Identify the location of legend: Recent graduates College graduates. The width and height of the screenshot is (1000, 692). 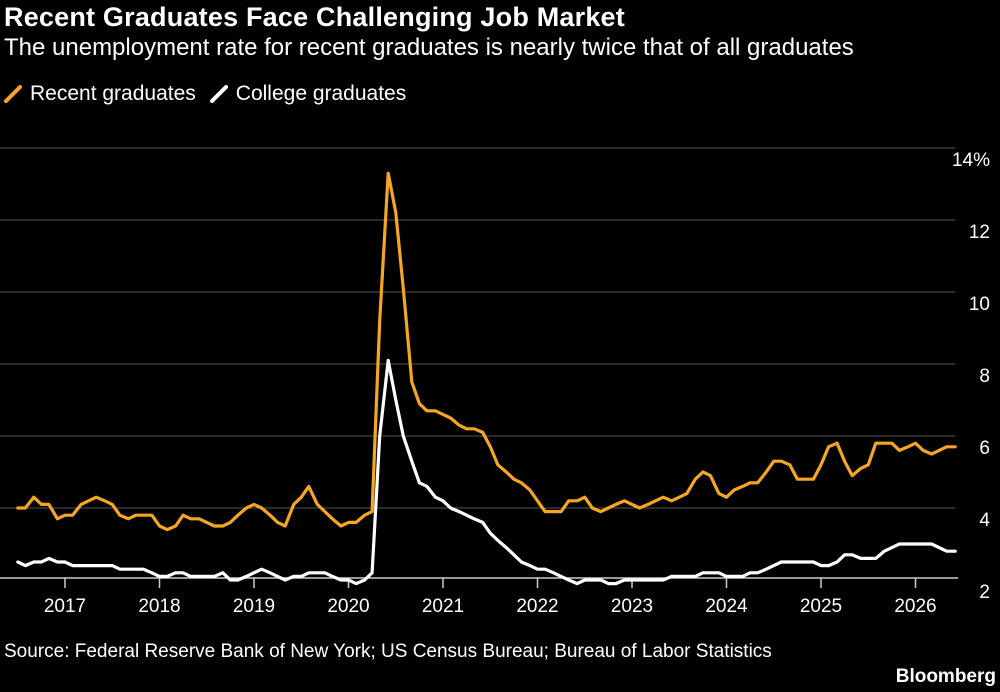
(212, 94).